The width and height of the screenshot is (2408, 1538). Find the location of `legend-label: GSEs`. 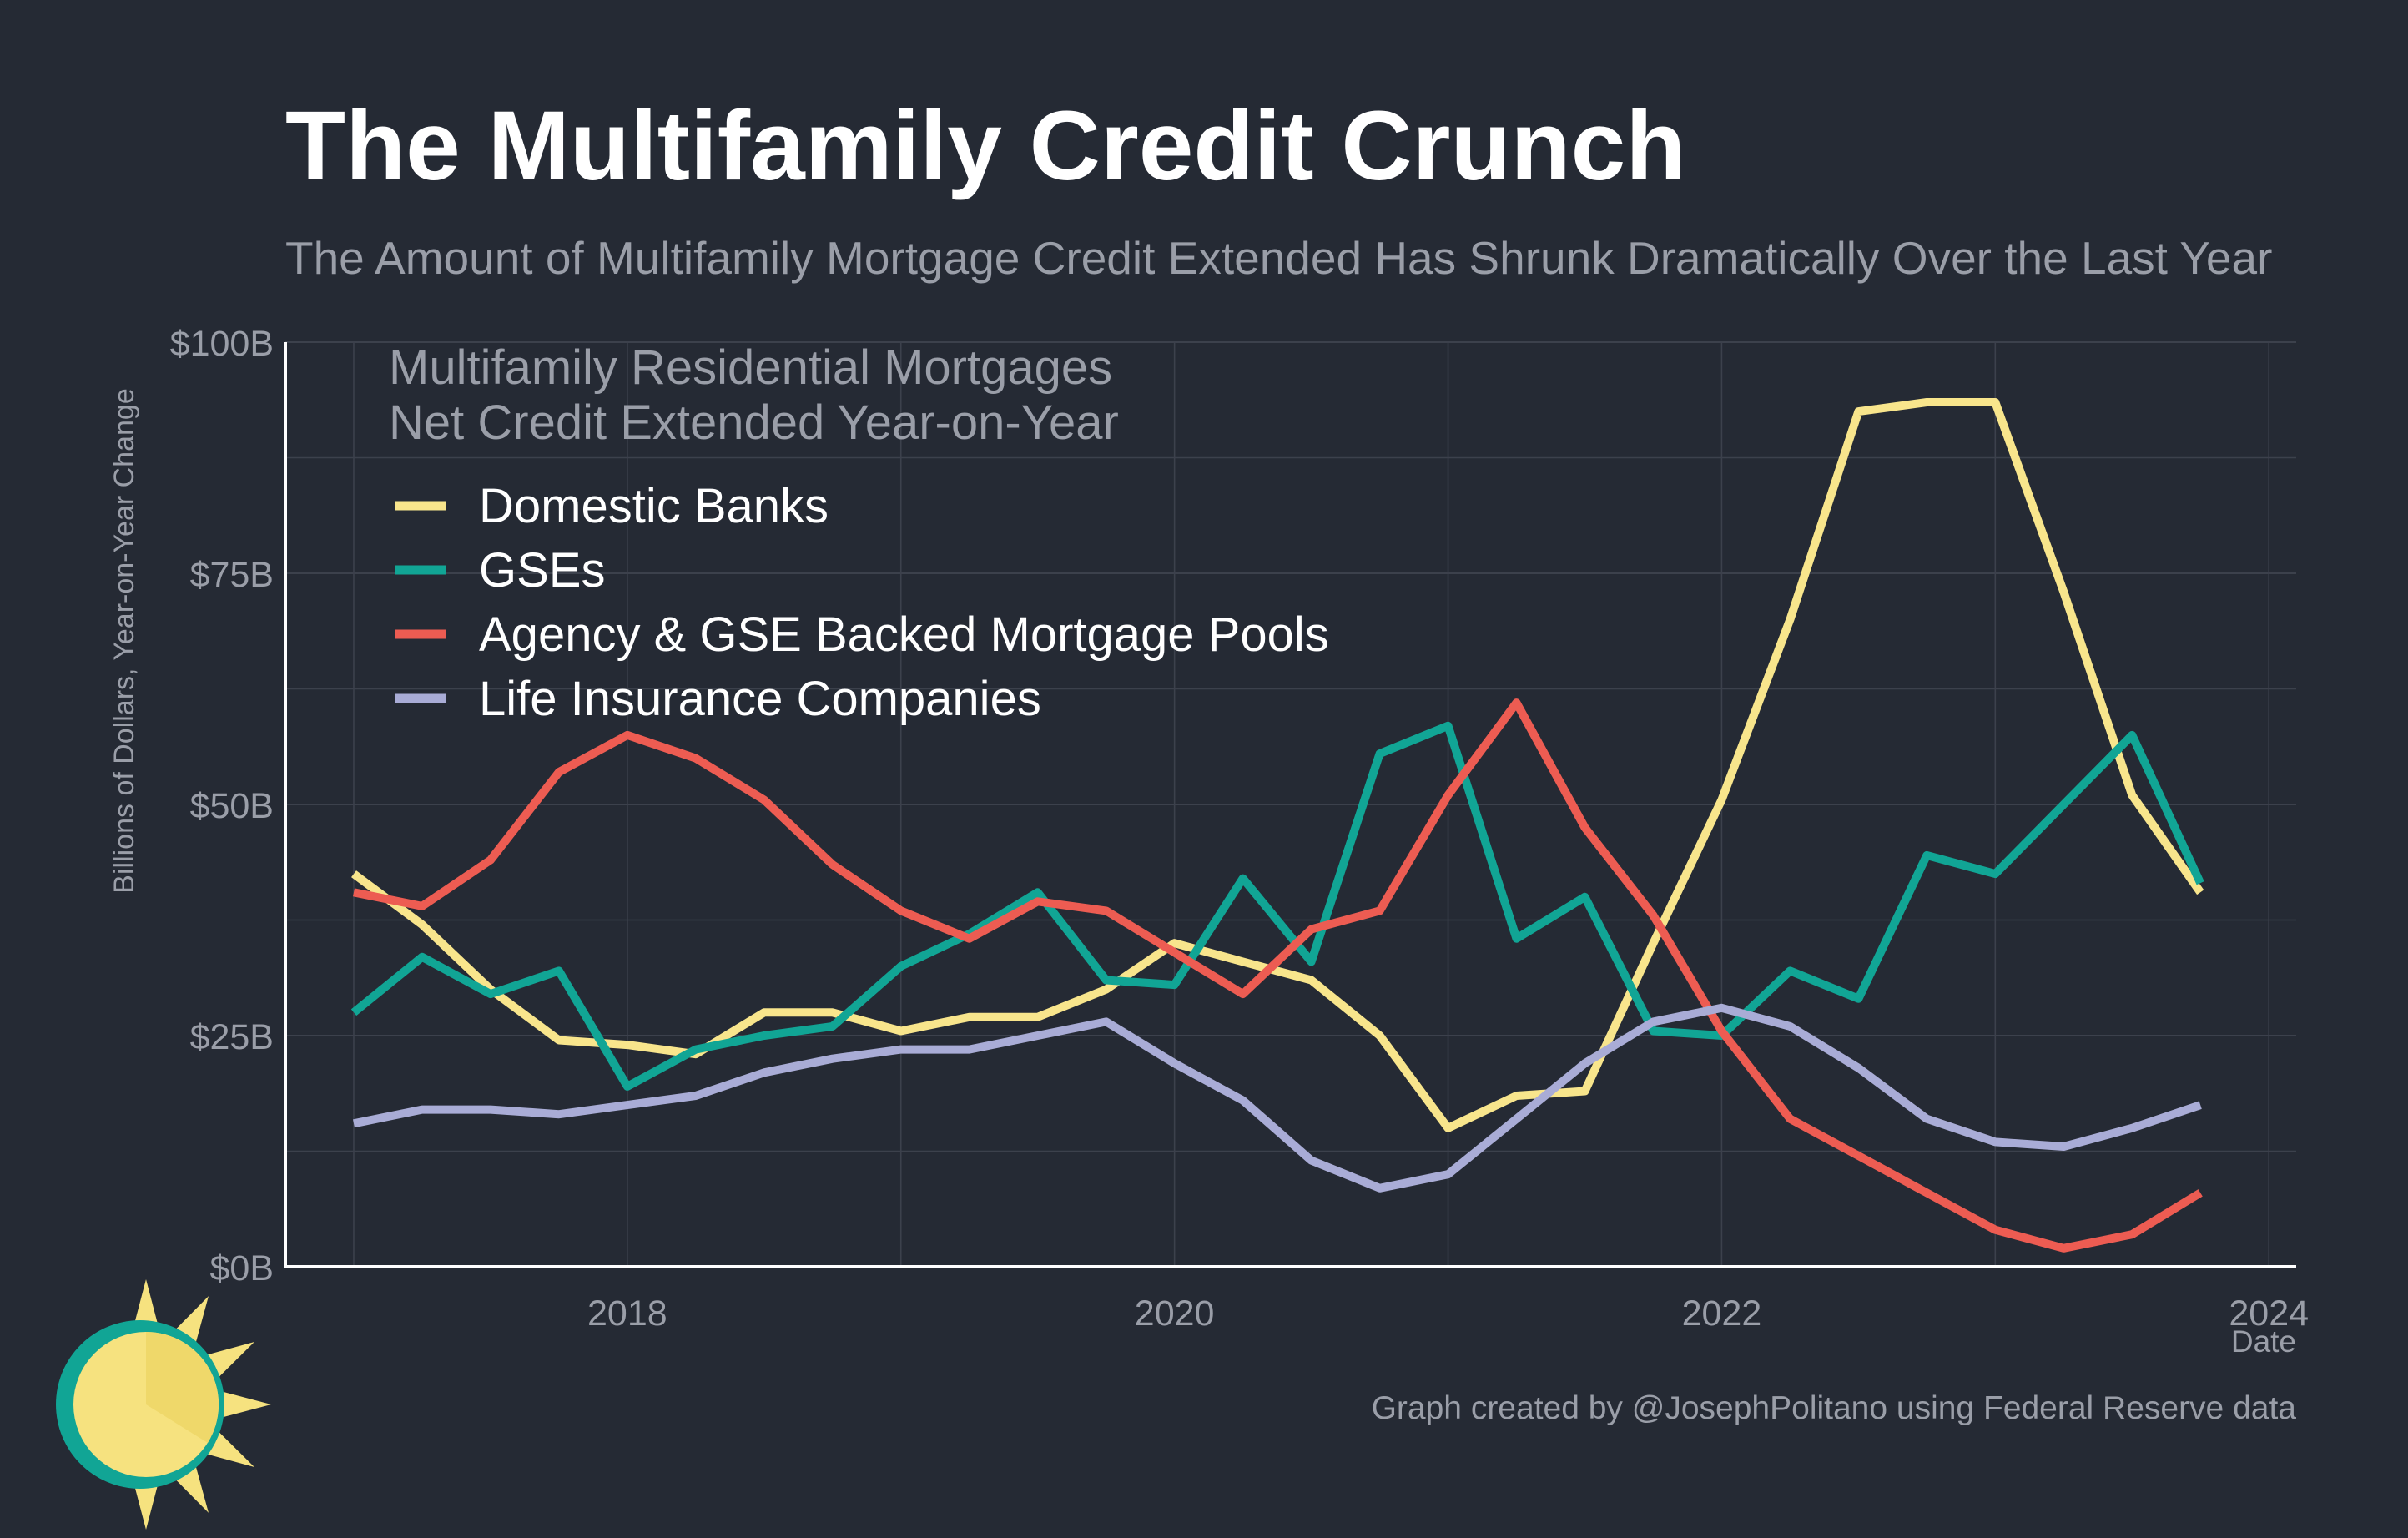

legend-label: GSEs is located at coordinates (542, 570).